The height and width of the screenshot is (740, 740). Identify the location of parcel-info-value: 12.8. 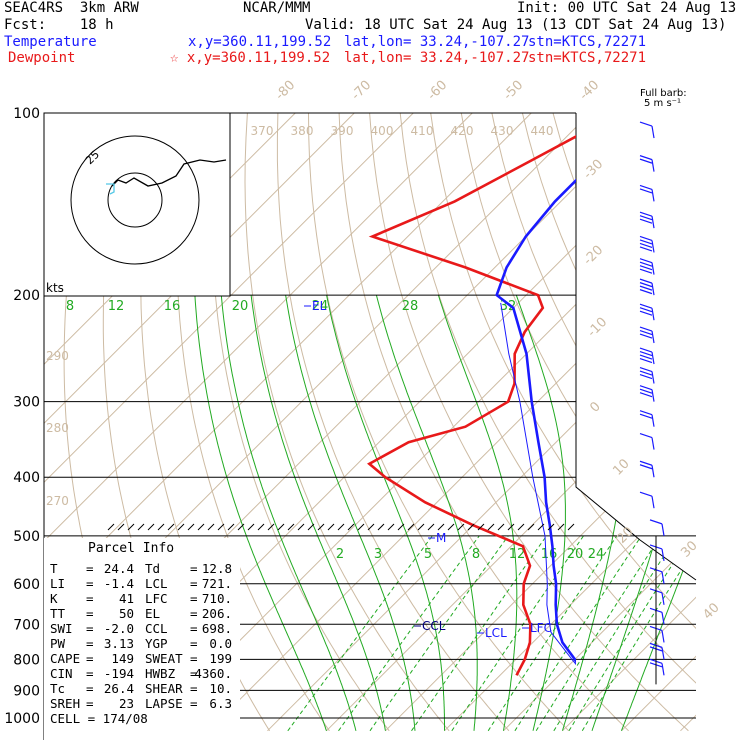
(217, 568).